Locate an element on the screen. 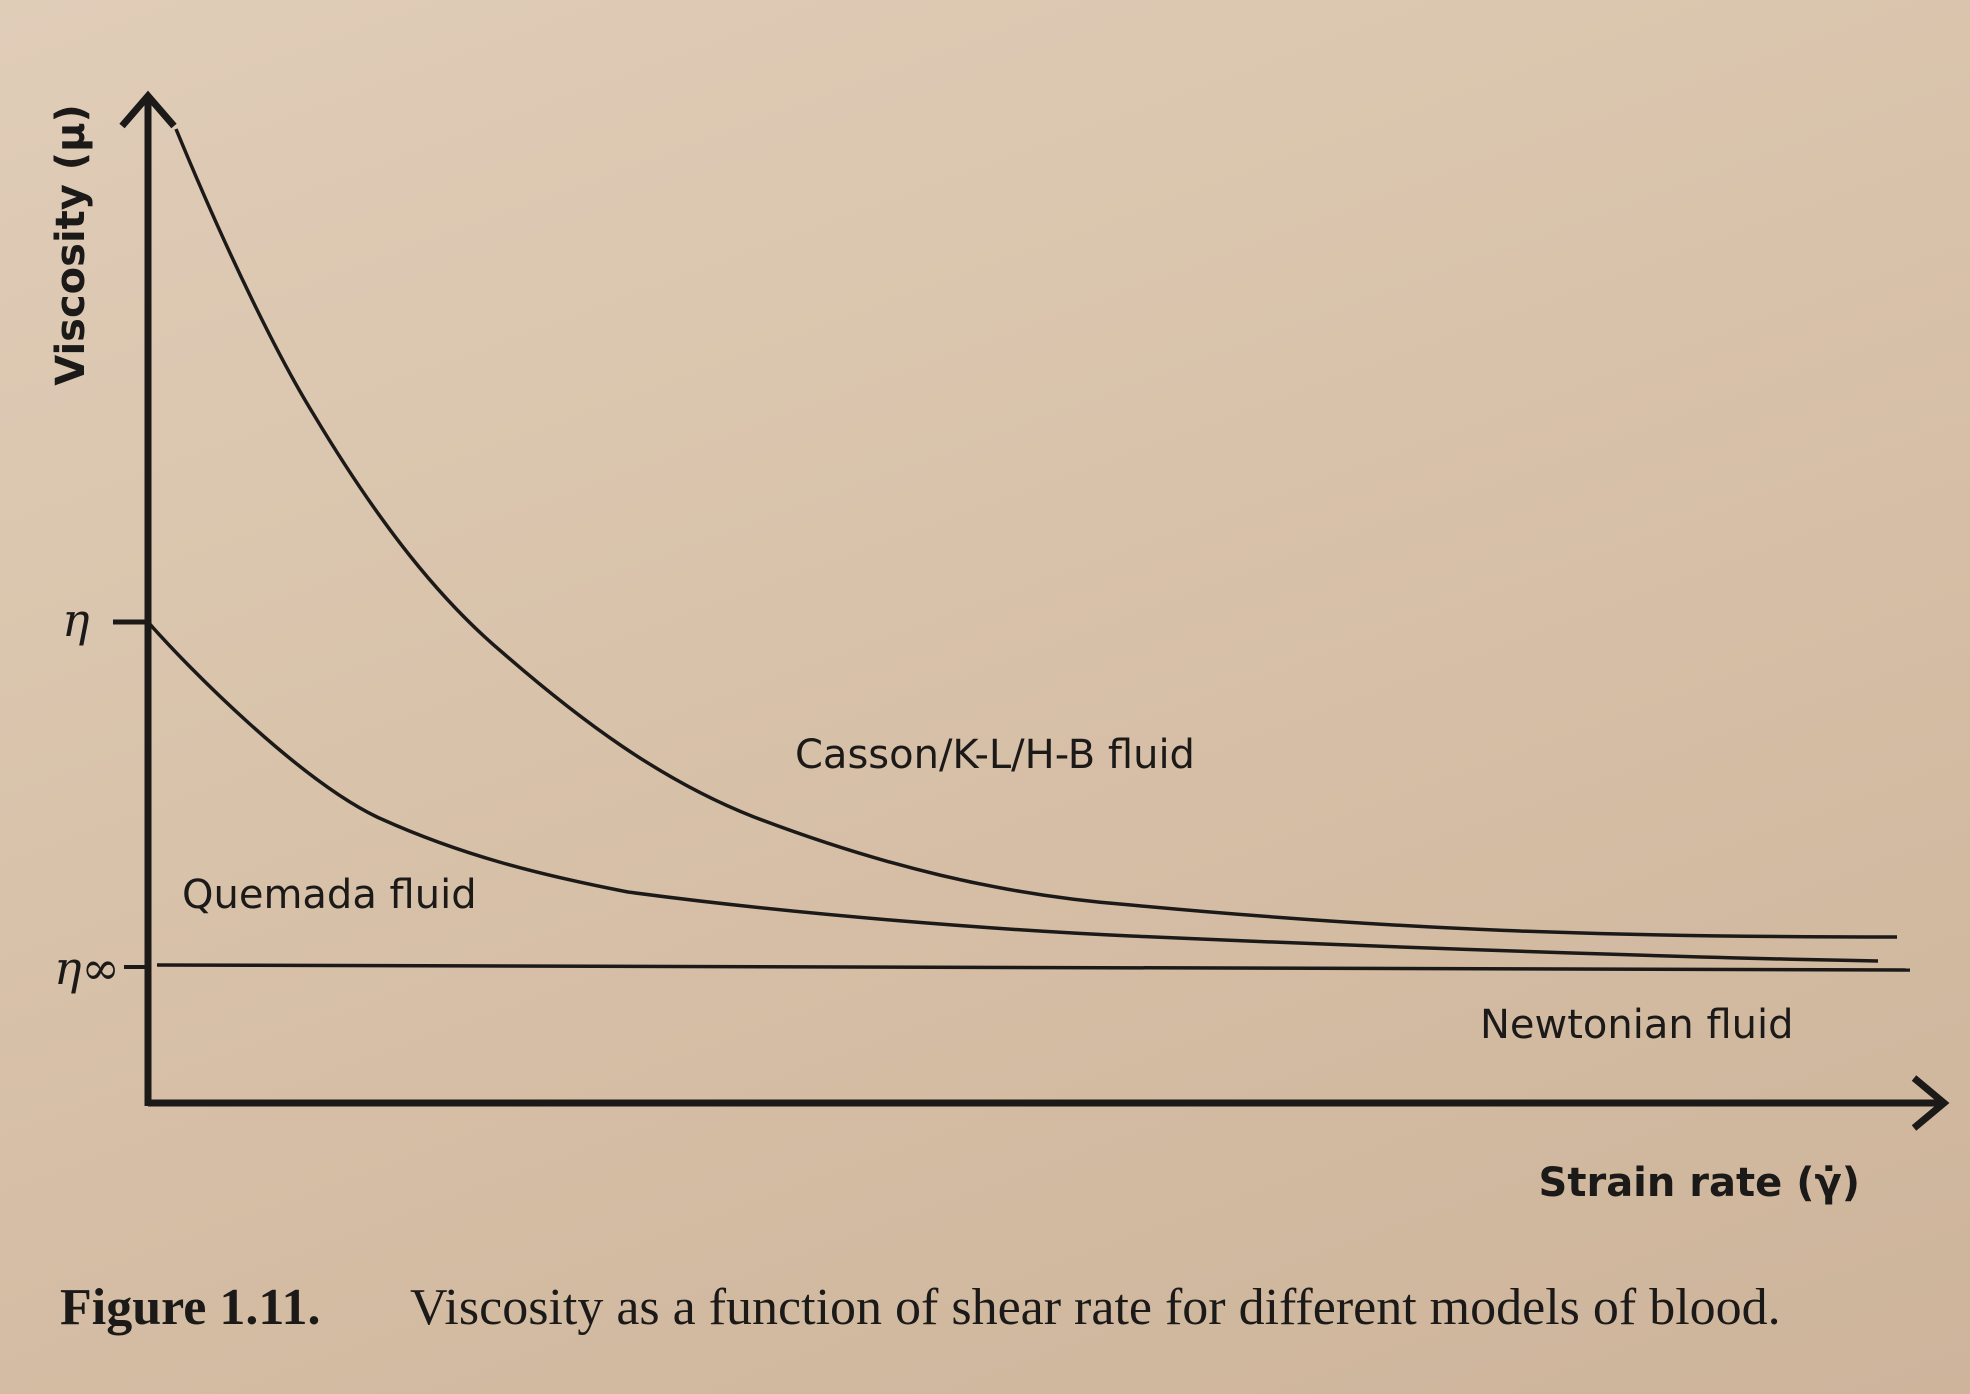  x-axis-label: Strain rate (γ̇) is located at coordinates (1699, 1183).